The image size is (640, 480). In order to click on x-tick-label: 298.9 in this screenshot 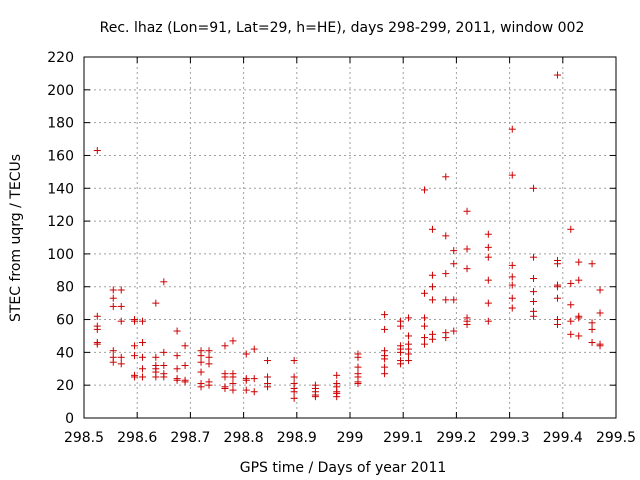, I will do `click(297, 438)`.